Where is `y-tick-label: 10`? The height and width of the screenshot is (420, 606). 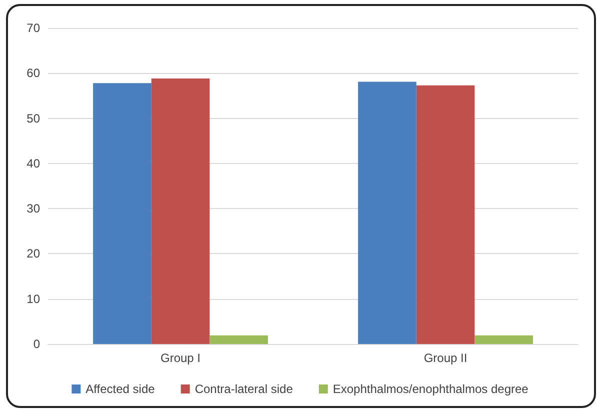
y-tick-label: 10 is located at coordinates (33, 299).